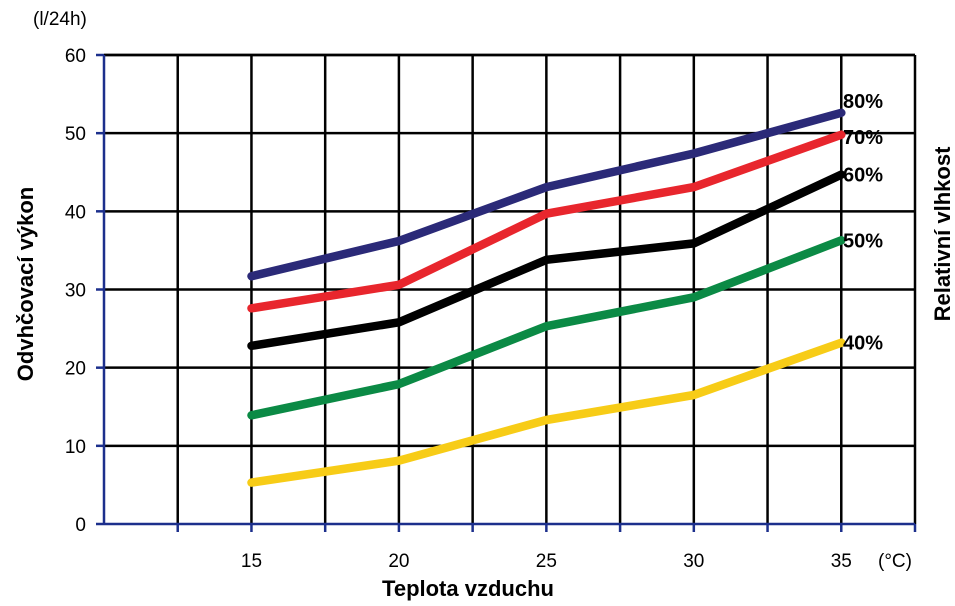  I want to click on y-tick-label: 0, so click(80, 525).